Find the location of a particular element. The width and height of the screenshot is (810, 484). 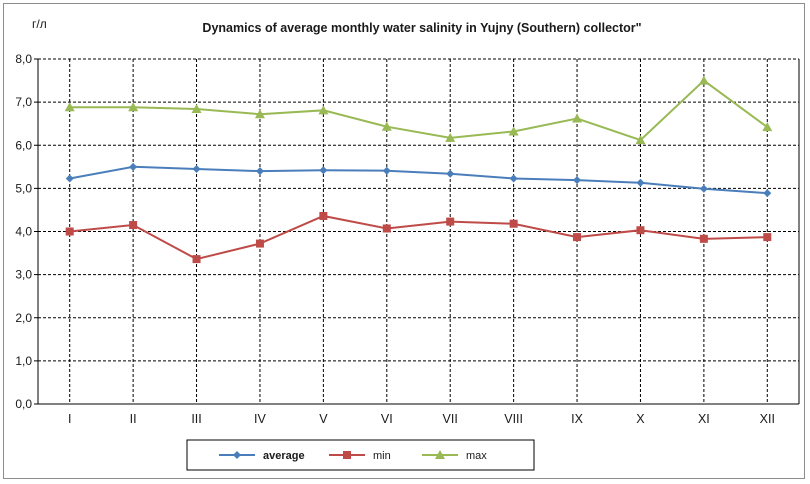

x-tick-label: VII is located at coordinates (450, 419).